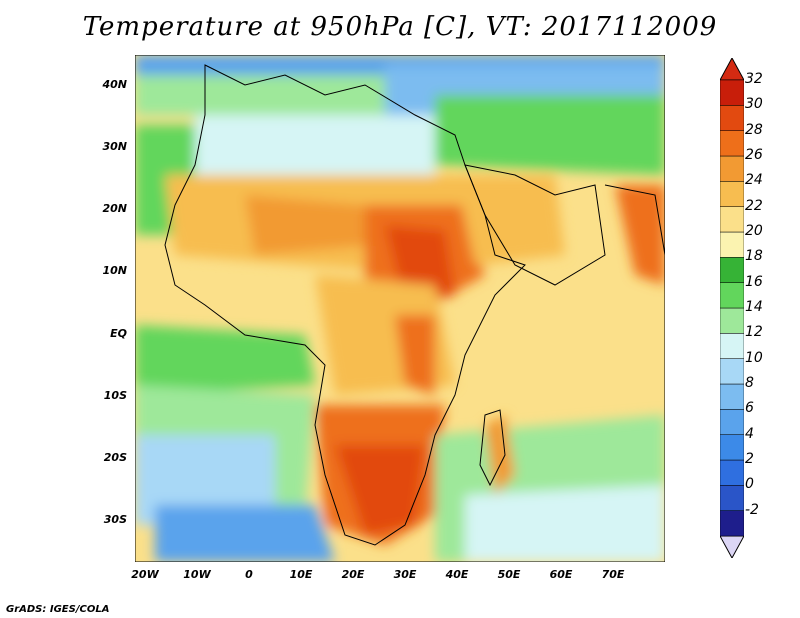 The height and width of the screenshot is (618, 800). I want to click on lat-label-30s: 30S, so click(115, 519).